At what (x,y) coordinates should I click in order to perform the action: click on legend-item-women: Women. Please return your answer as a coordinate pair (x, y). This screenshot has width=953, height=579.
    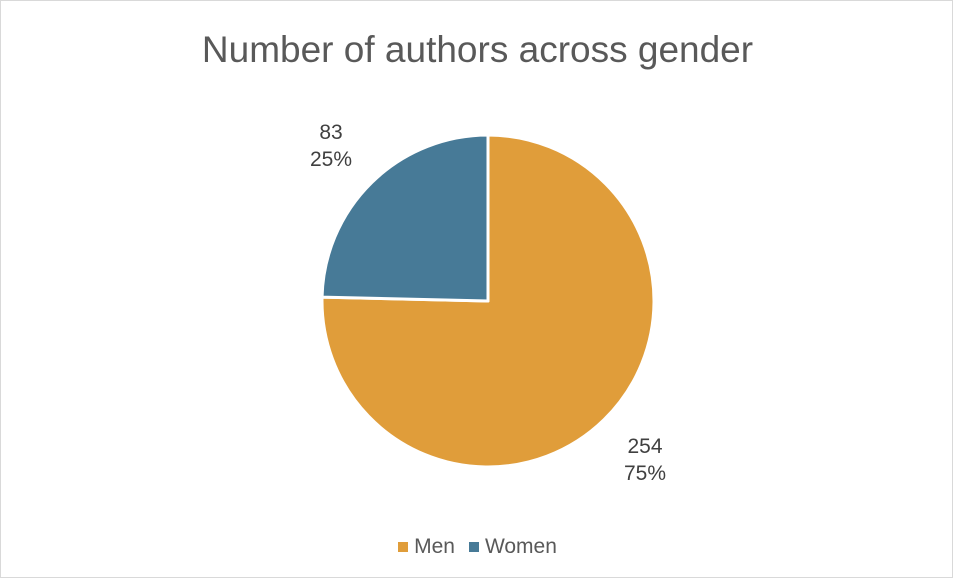
    Looking at the image, I should click on (512, 547).